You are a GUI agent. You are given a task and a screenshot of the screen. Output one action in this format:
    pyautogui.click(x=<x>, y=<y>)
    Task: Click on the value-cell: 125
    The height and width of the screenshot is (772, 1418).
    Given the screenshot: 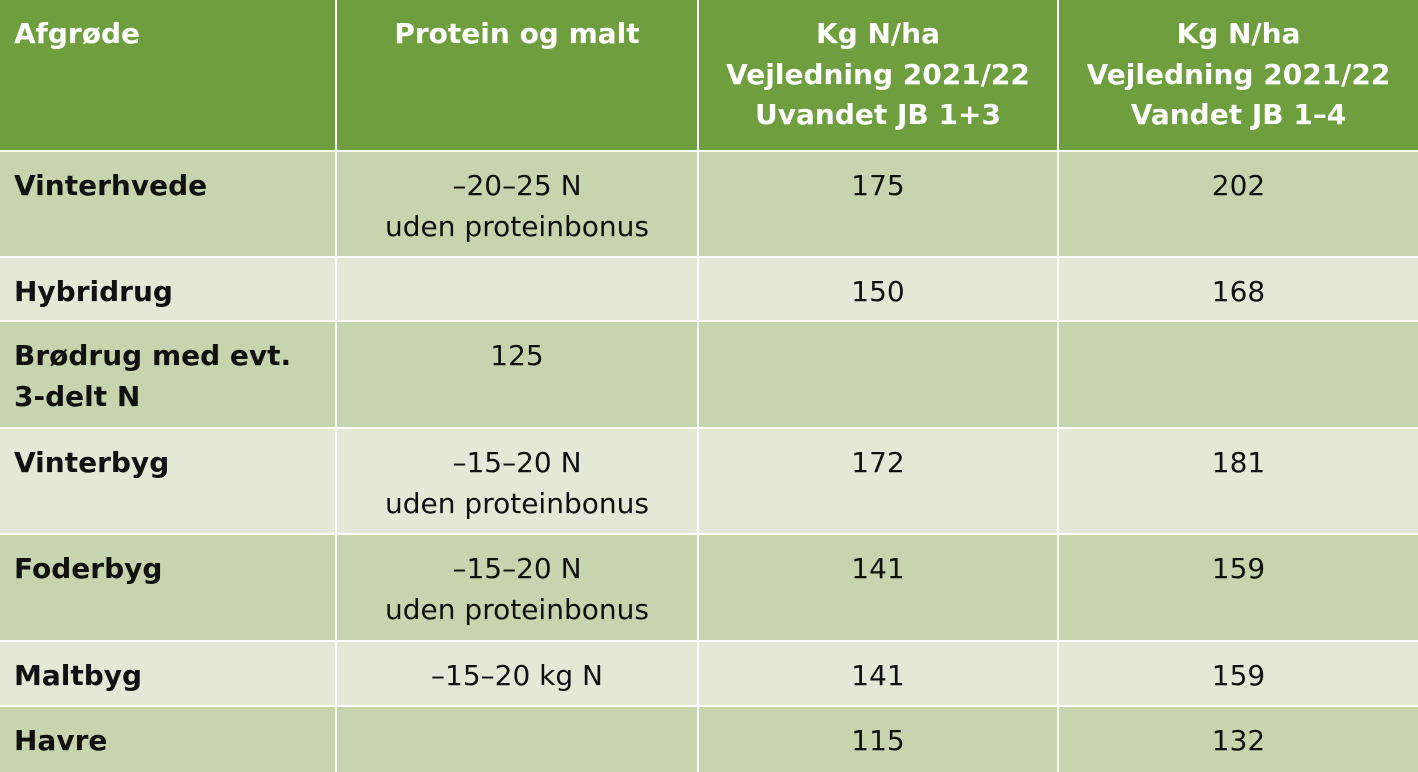 What is the action you would take?
    pyautogui.click(x=517, y=374)
    